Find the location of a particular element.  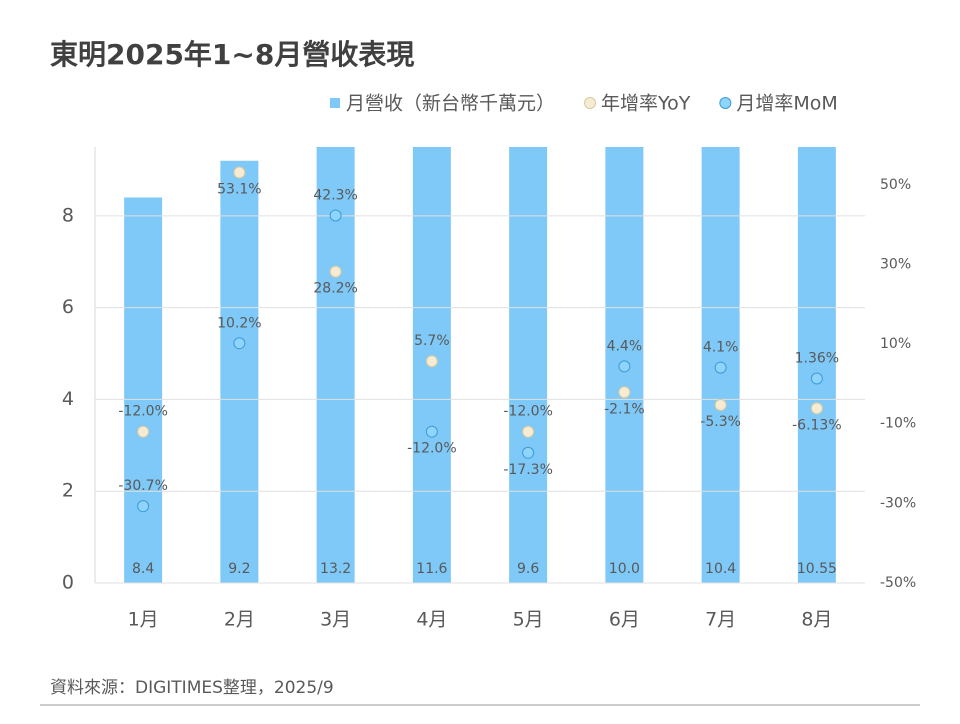

y-tick-label: 0 is located at coordinates (68, 583).